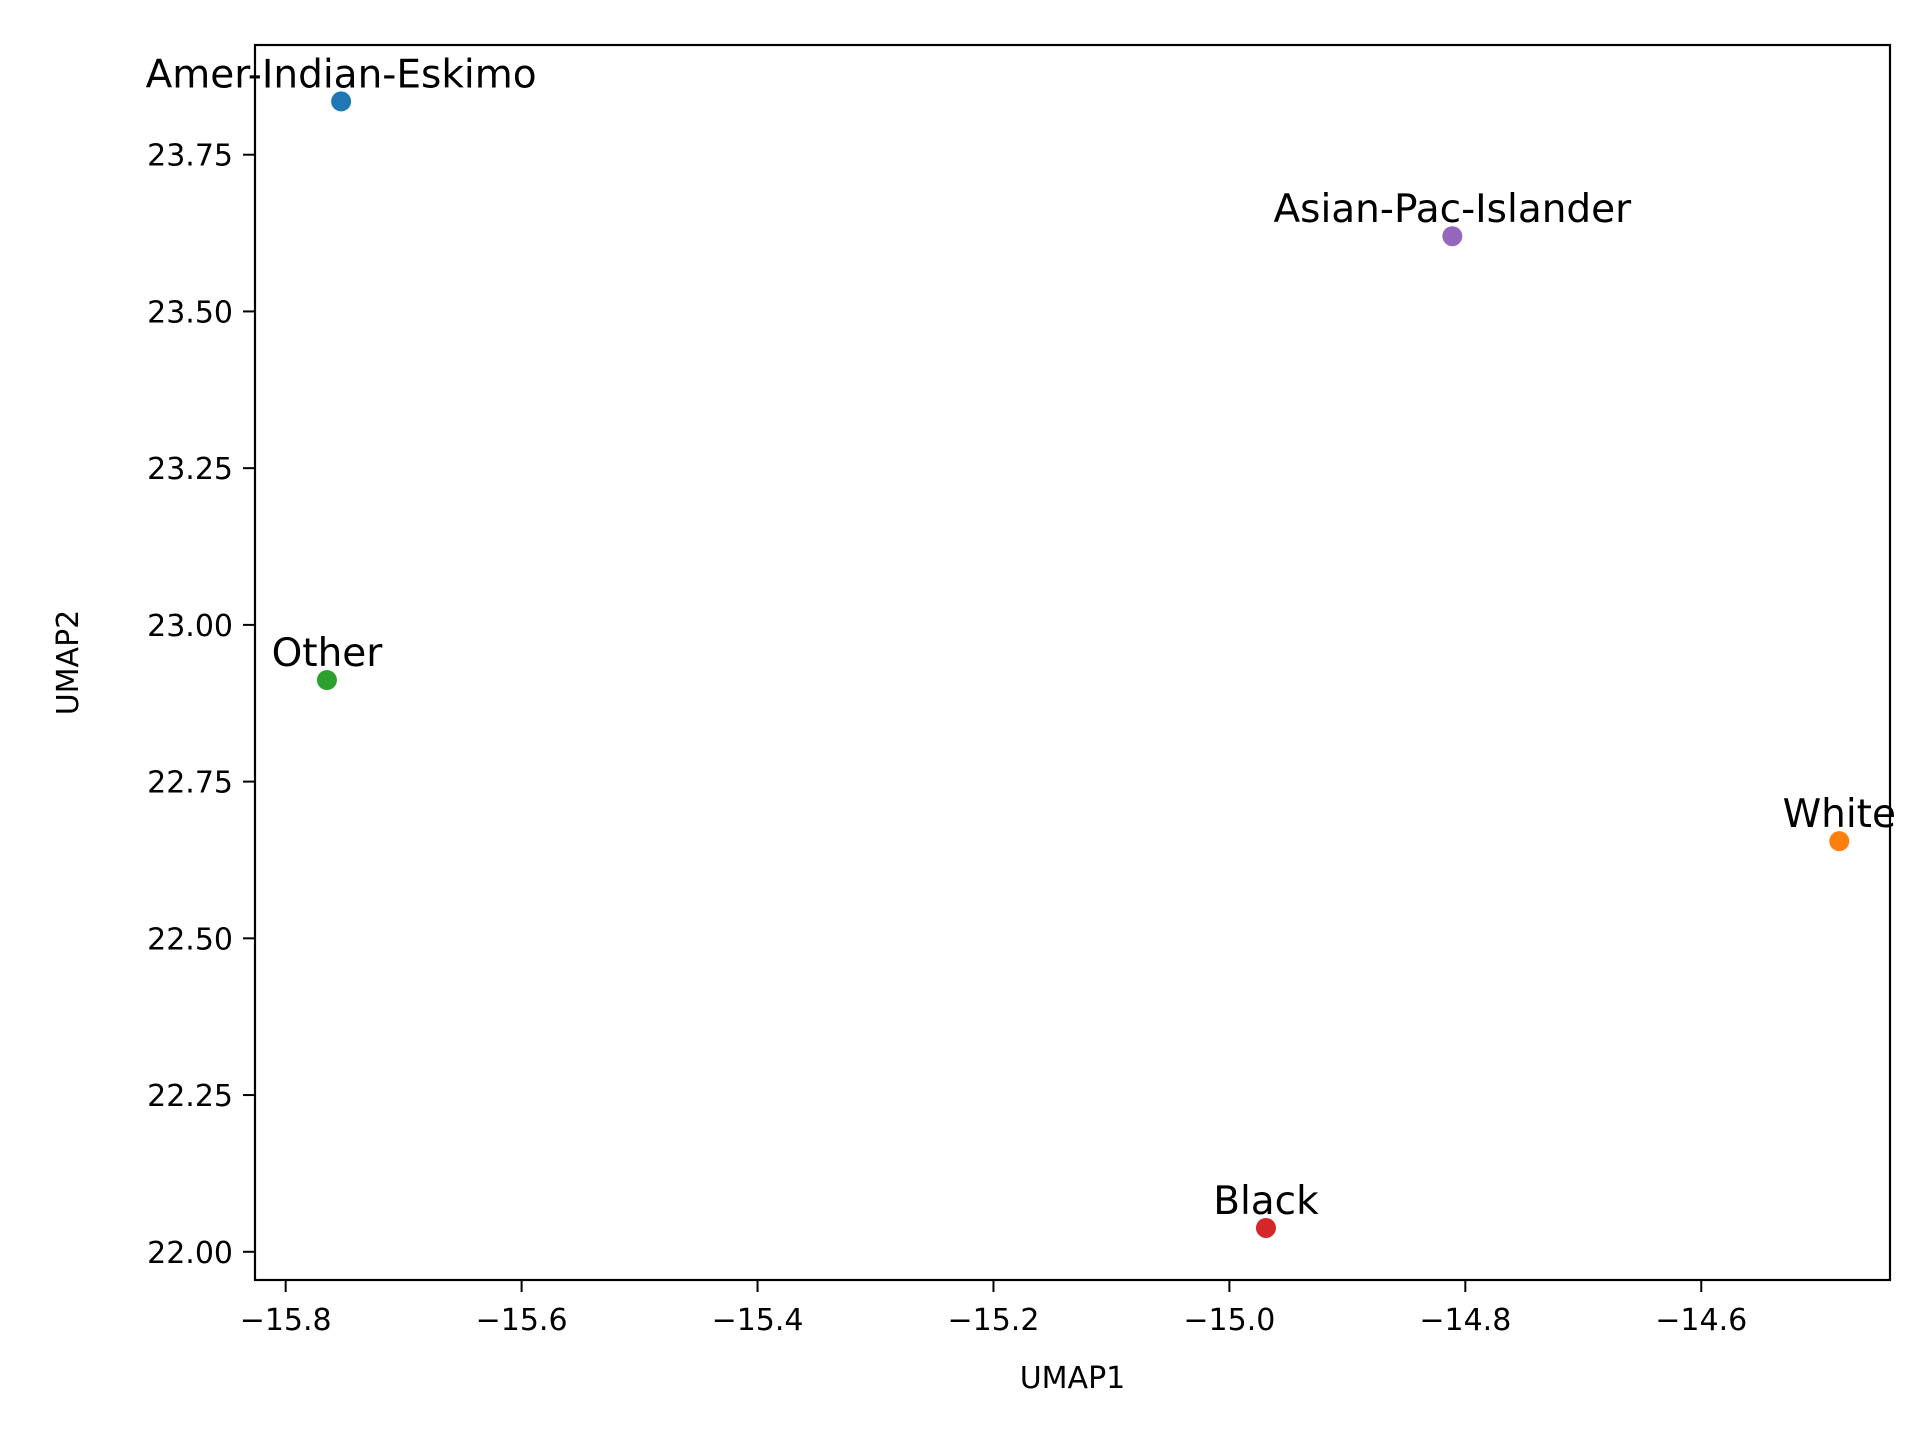 This screenshot has height=1444, width=1920. Describe the element at coordinates (1452, 209) in the screenshot. I see `point-label: Asian-Pac-Islander` at that location.